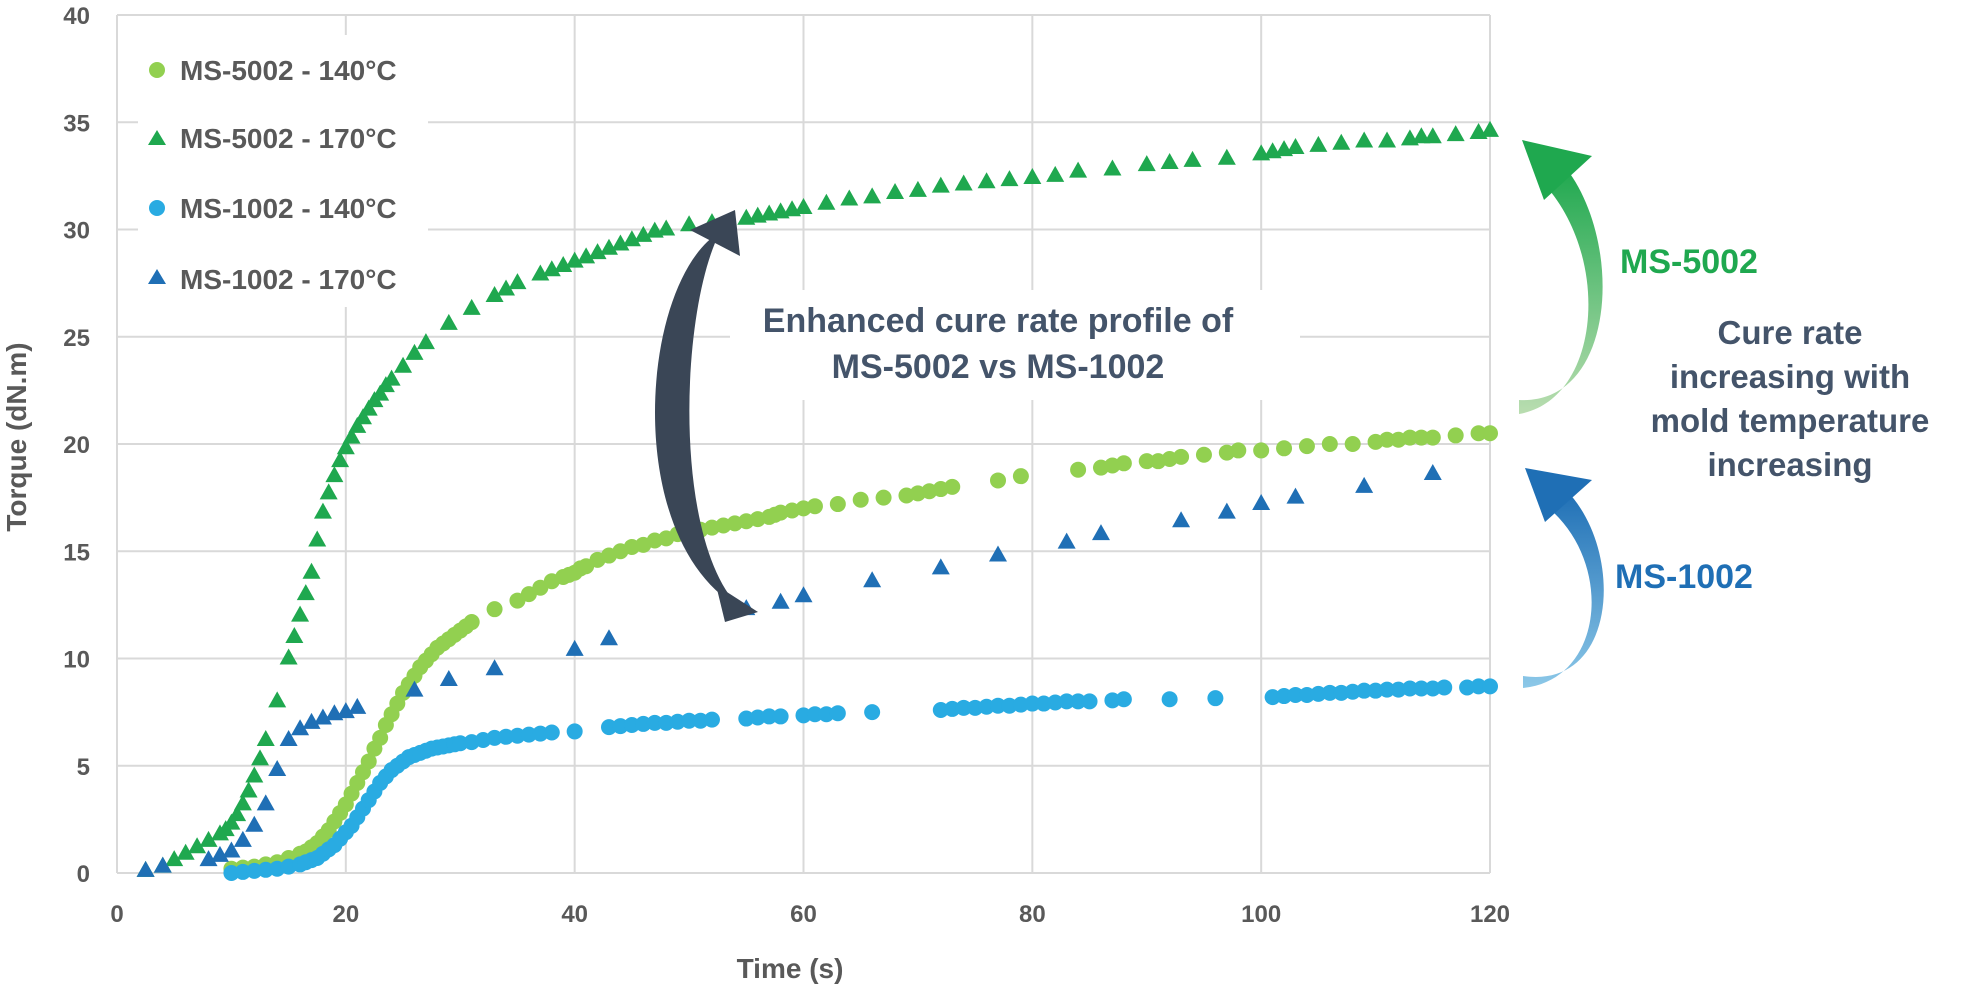  Describe the element at coordinates (810, 914) in the screenshot. I see `x-axis-ticks: 0 20 40 60 80 100 120` at that location.